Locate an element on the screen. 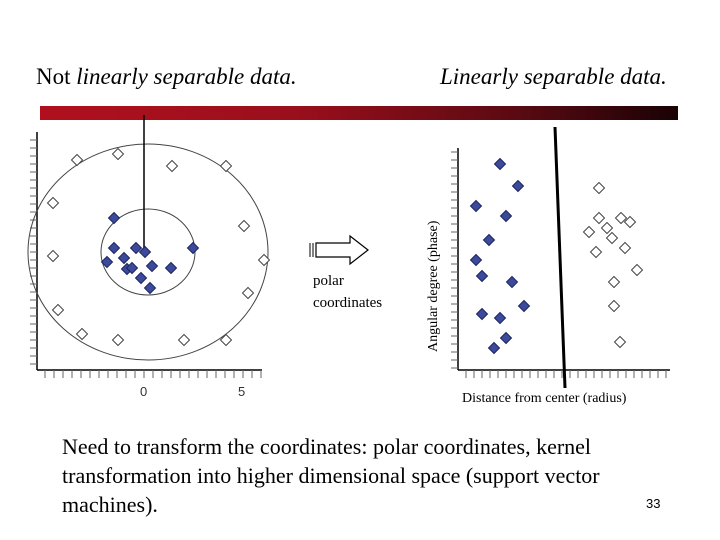 Image resolution: width=720 pixels, height=540 pixels. right-plot-y-label: Angular degree (phase) is located at coordinates (433, 286).